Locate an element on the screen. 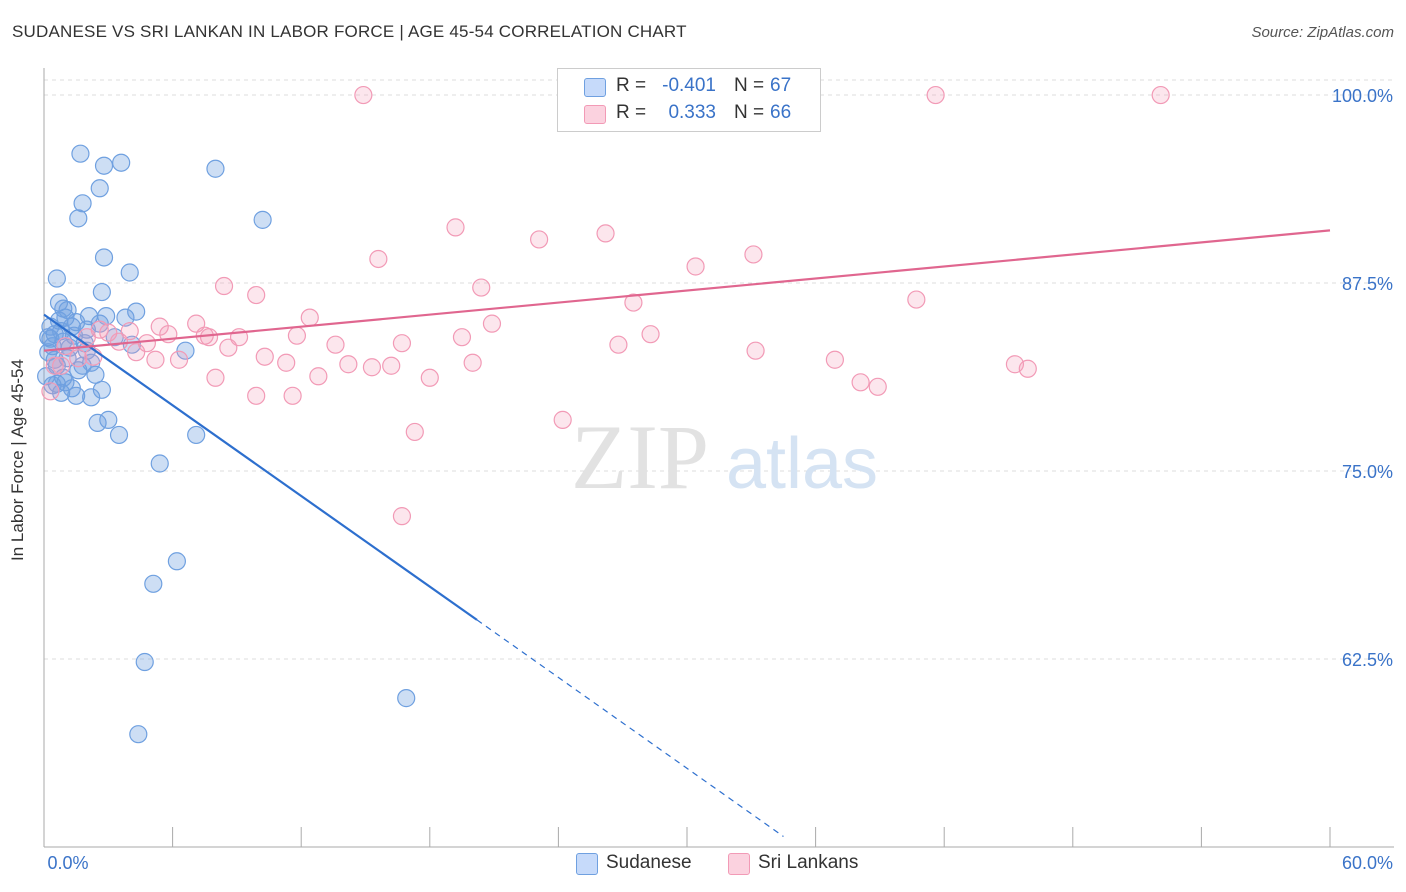 This screenshot has height=892, width=1406. bottom-legend-swatch-sri-lankans is located at coordinates (739, 864).